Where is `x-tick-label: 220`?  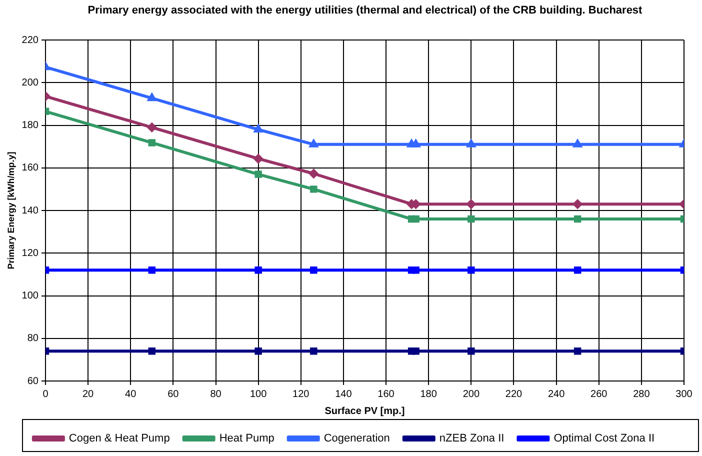
x-tick-label: 220 is located at coordinates (514, 394).